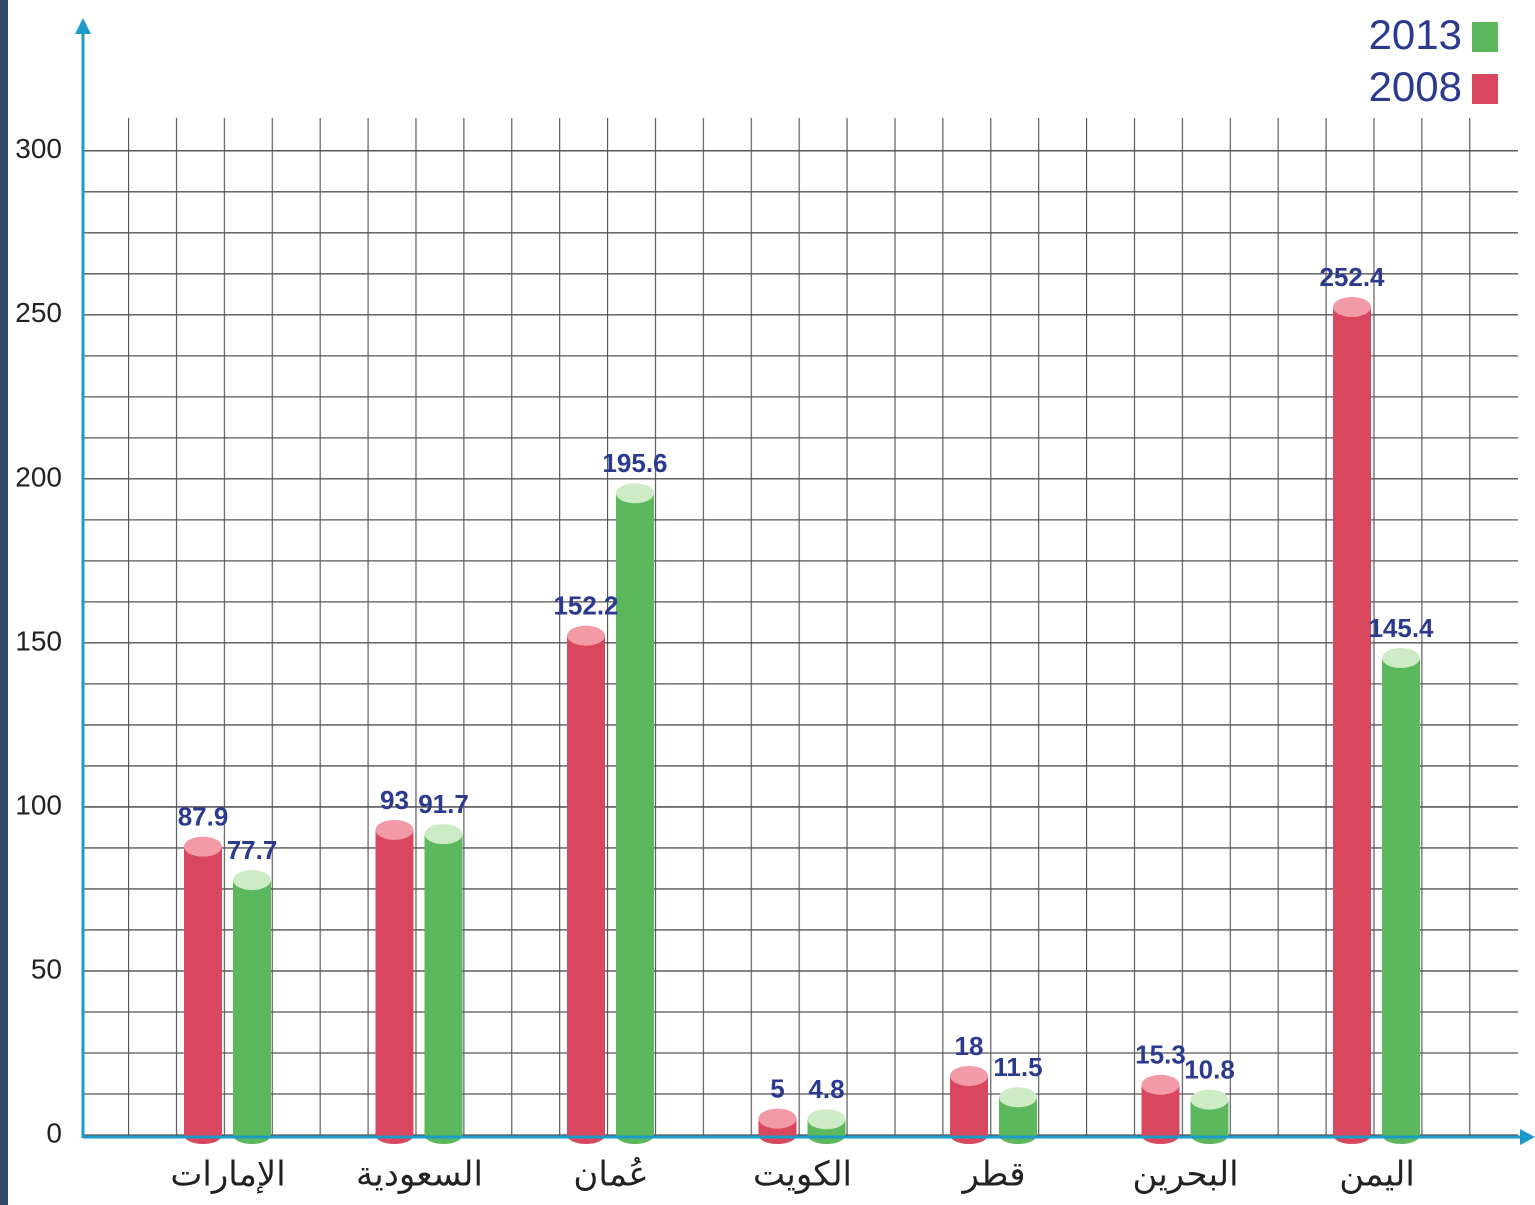  What do you see at coordinates (1415, 86) in the screenshot?
I see `legend-label: 2008` at bounding box center [1415, 86].